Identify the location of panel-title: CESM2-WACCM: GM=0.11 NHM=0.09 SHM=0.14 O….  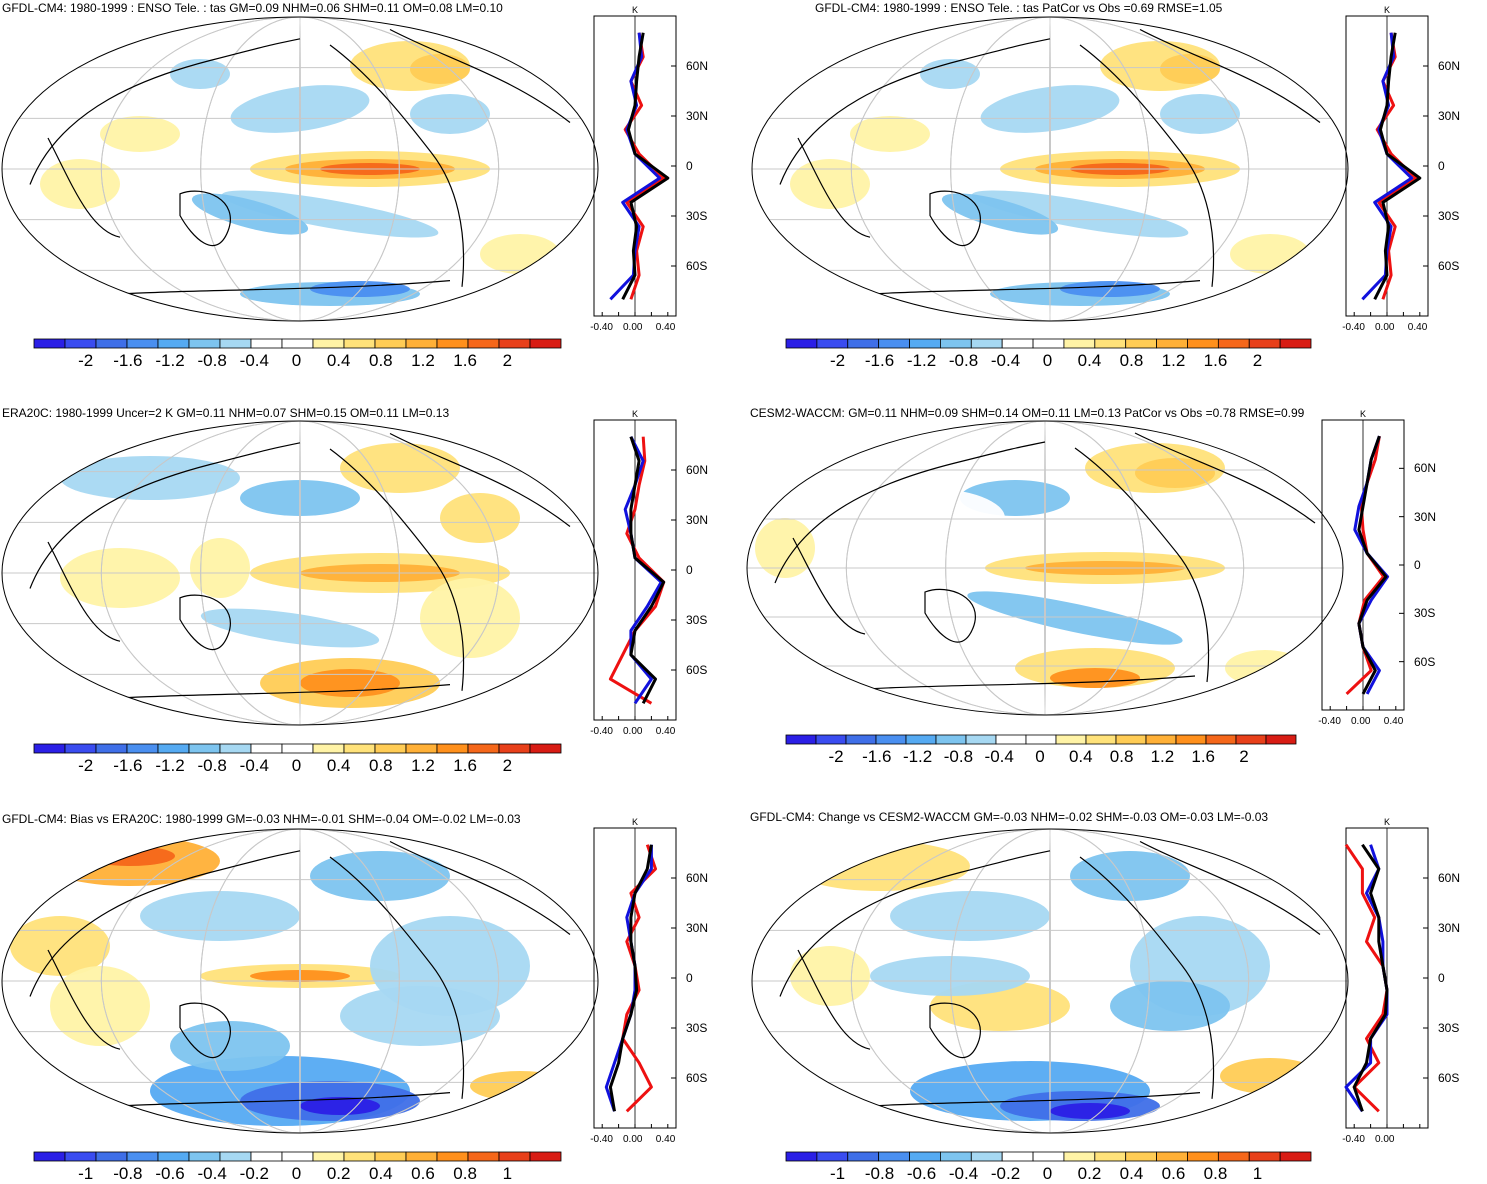
(1027, 413).